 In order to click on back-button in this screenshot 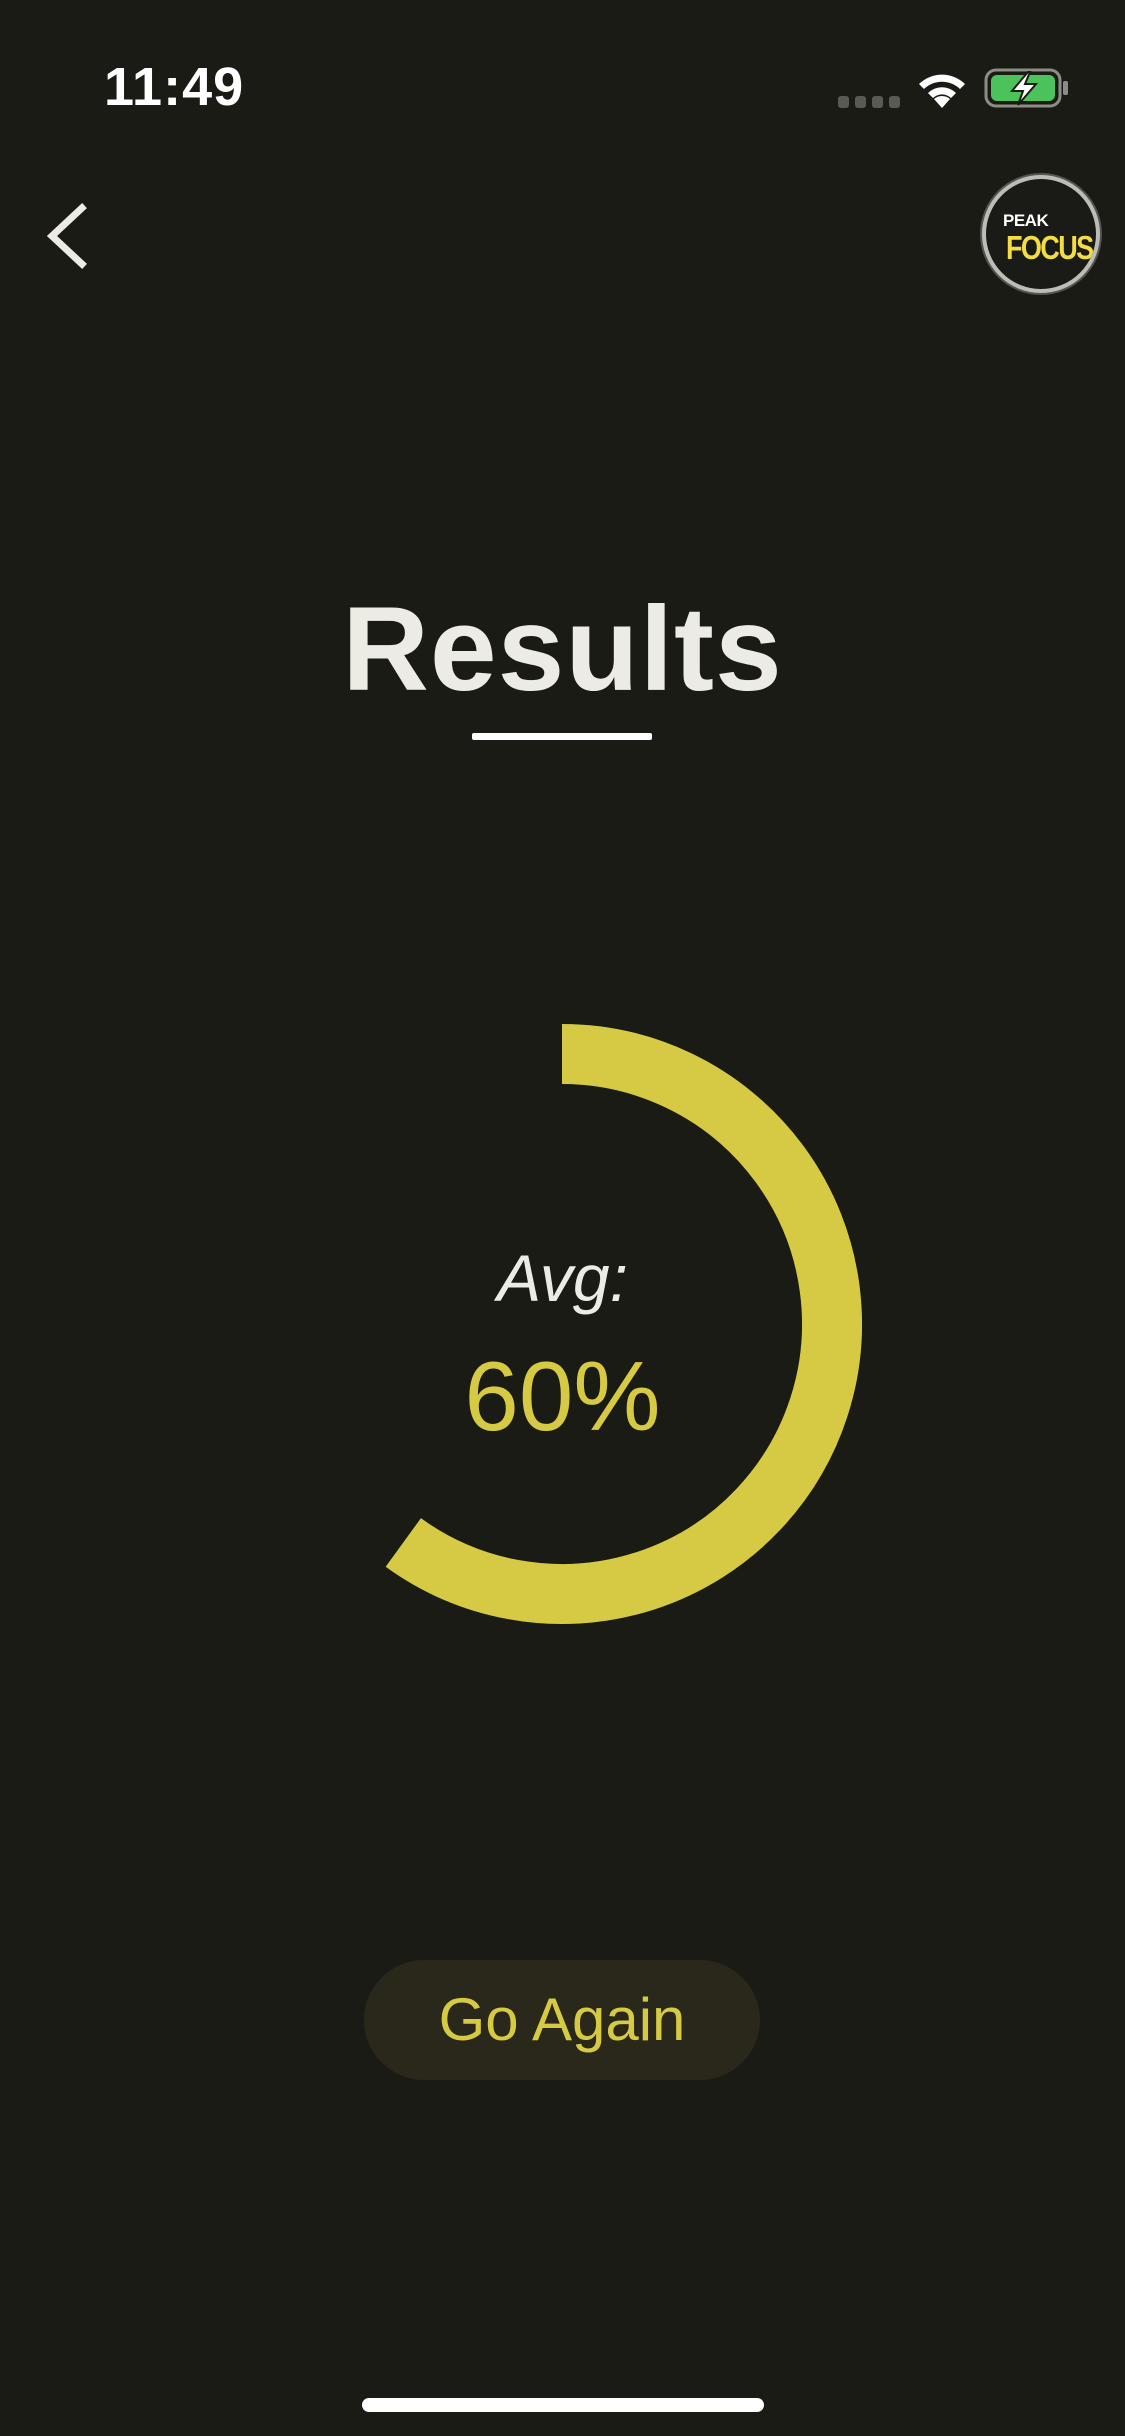, I will do `click(70, 235)`.